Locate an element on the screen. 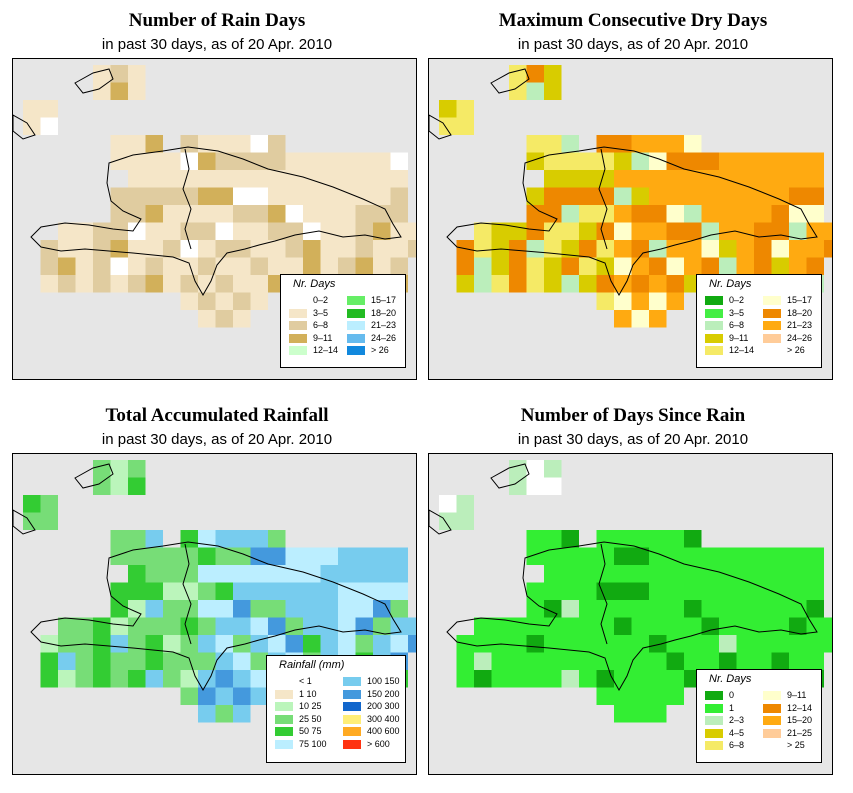 The width and height of the screenshot is (853, 793). legend-item: 1 is located at coordinates (719, 708).